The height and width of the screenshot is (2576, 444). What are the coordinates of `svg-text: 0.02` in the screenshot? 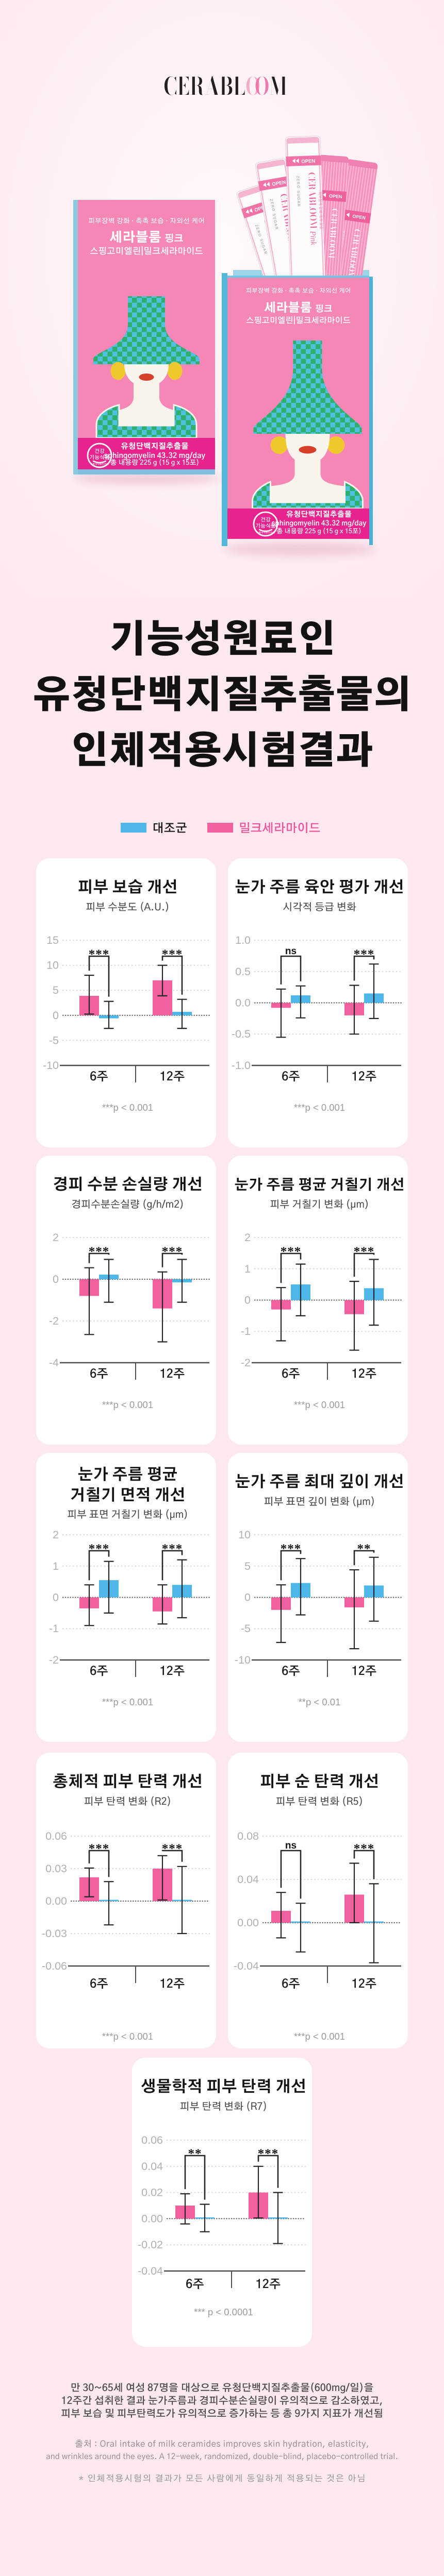 It's located at (152, 2193).